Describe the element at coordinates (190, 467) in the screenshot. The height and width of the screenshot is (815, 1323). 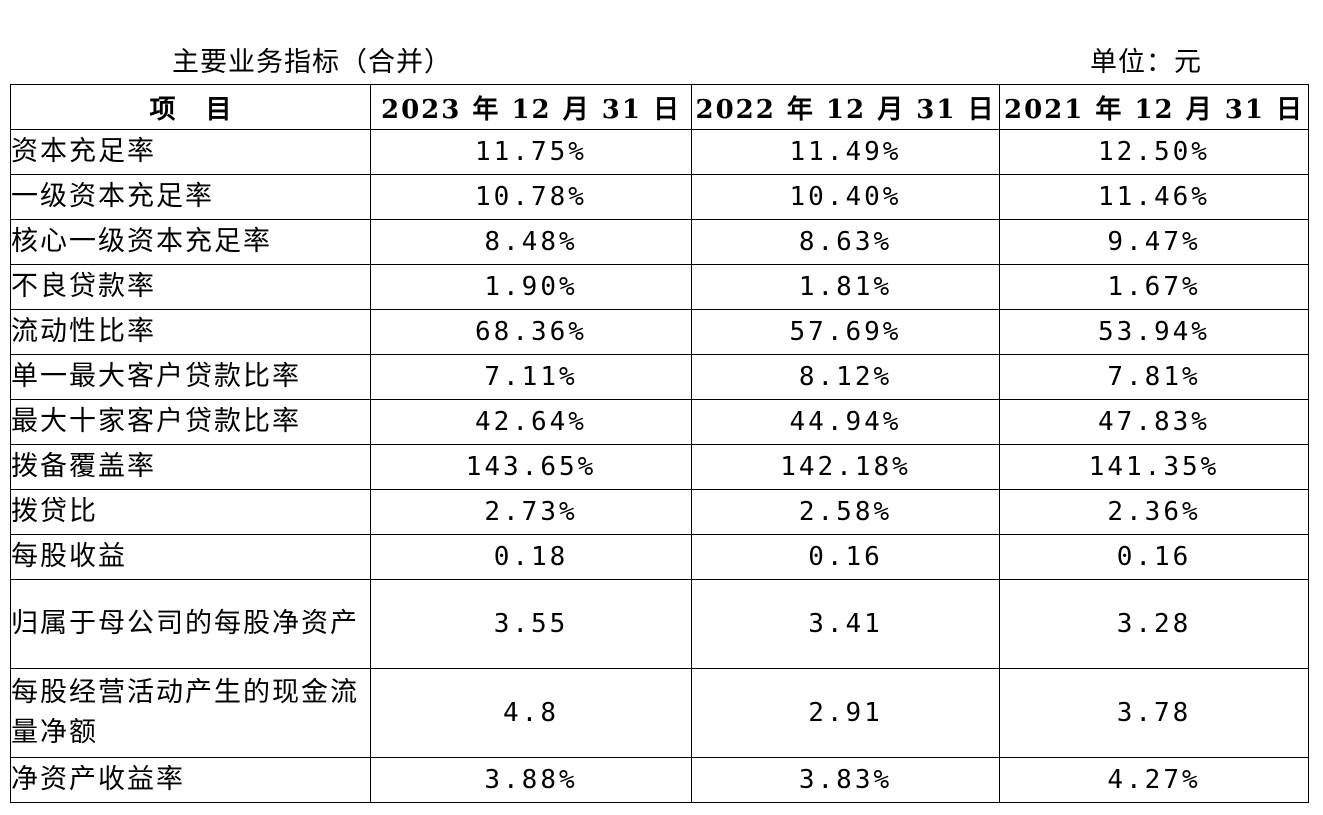
I see `row-label: 拨备覆盖率` at that location.